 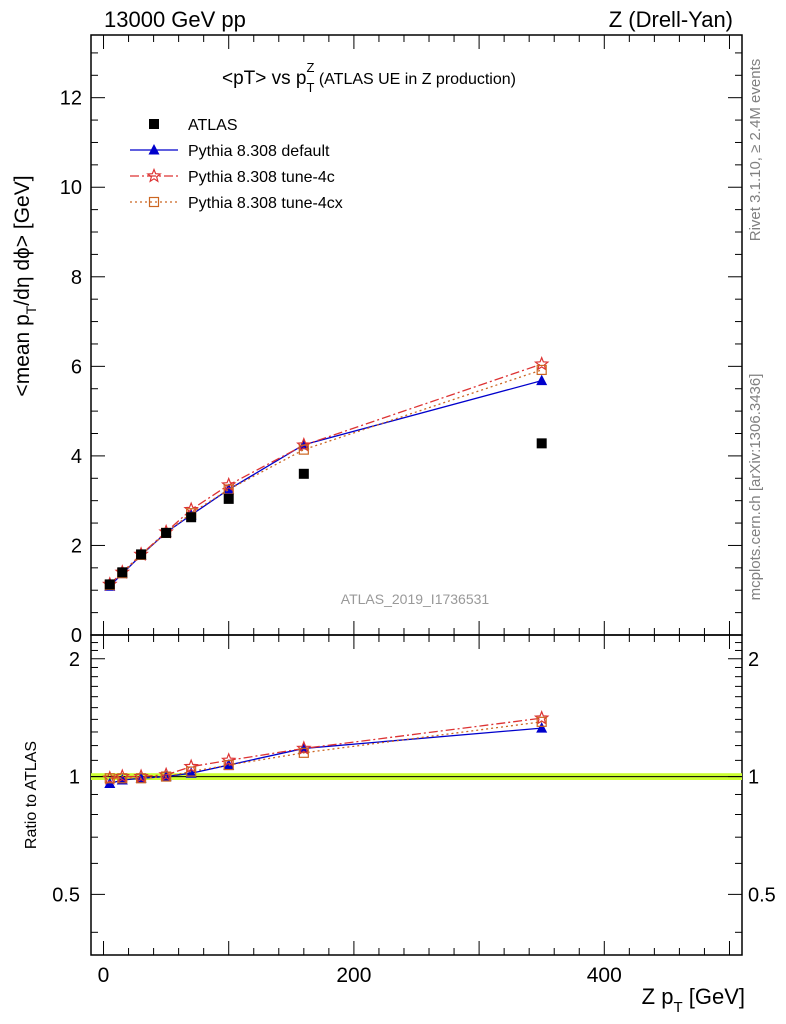 What do you see at coordinates (753, 778) in the screenshot?
I see `ratio-tick-label-right: 1` at bounding box center [753, 778].